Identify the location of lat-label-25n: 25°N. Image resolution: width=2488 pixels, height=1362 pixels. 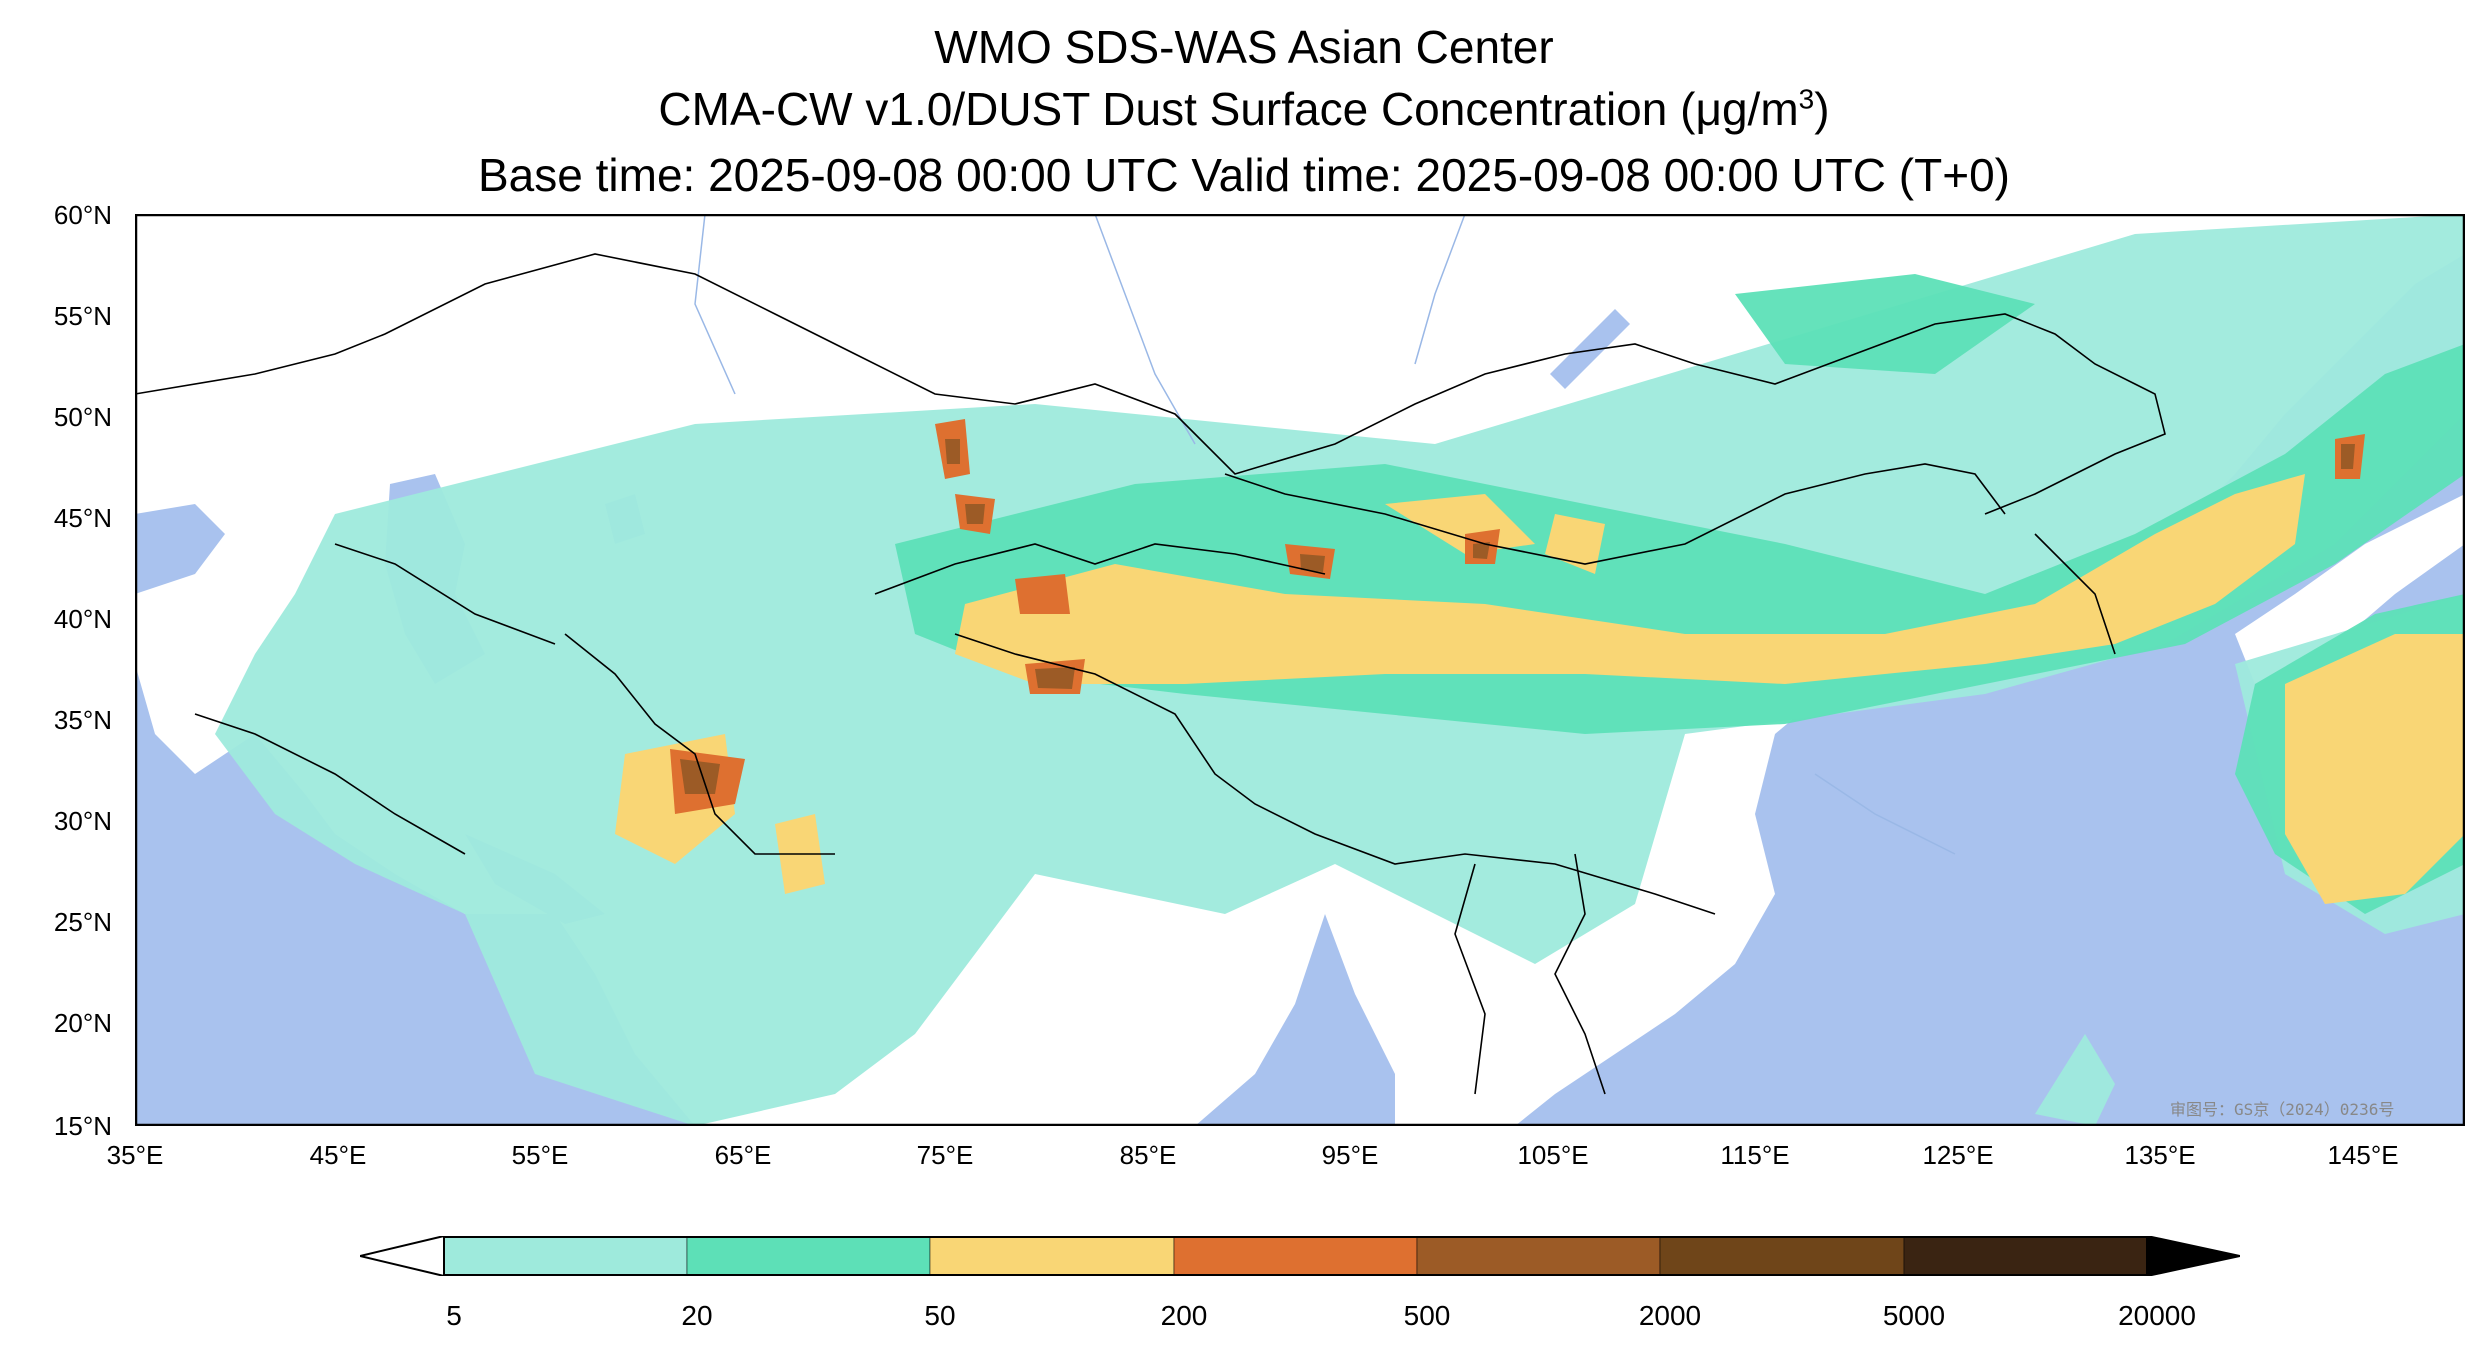
(82, 922).